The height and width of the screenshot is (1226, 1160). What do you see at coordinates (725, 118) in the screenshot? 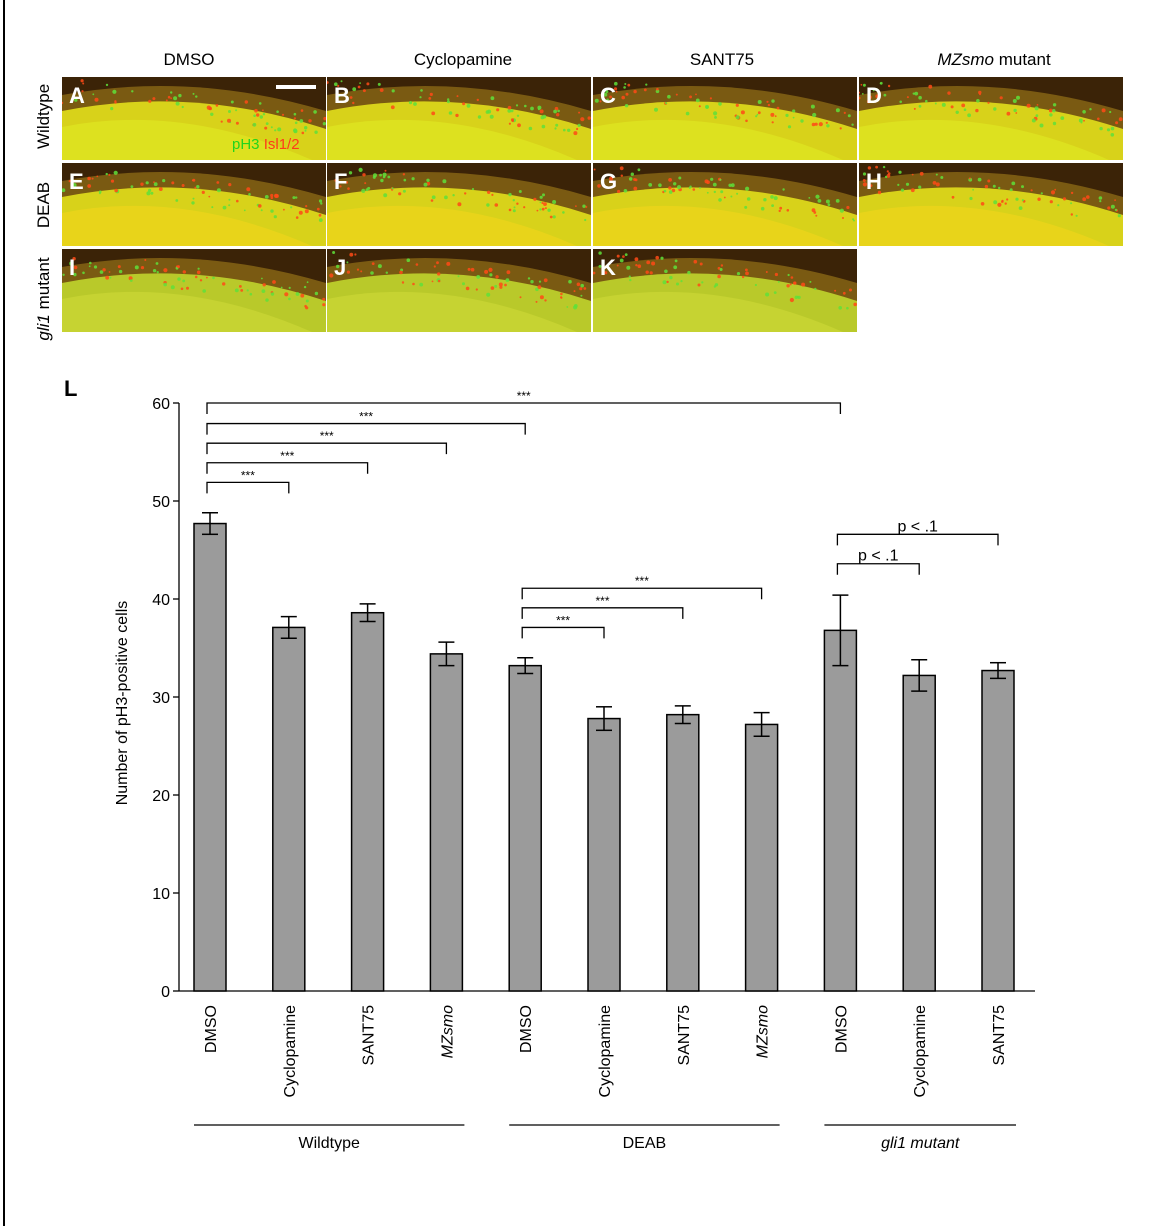
I see `micrograph-panel-c: C` at bounding box center [725, 118].